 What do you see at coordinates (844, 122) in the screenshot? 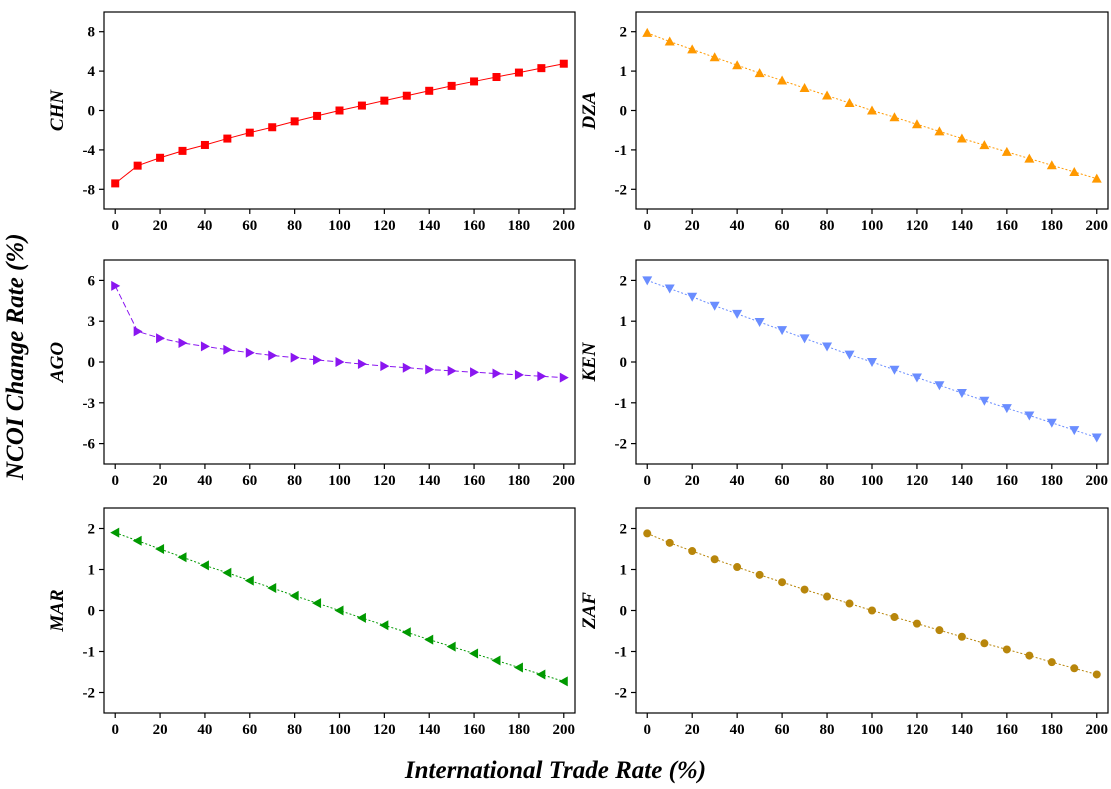
I see `panel-dza: 0 20 40 60 80 100 120 140 160 180 200 -2 -1 0 1 2 DZA` at bounding box center [844, 122].